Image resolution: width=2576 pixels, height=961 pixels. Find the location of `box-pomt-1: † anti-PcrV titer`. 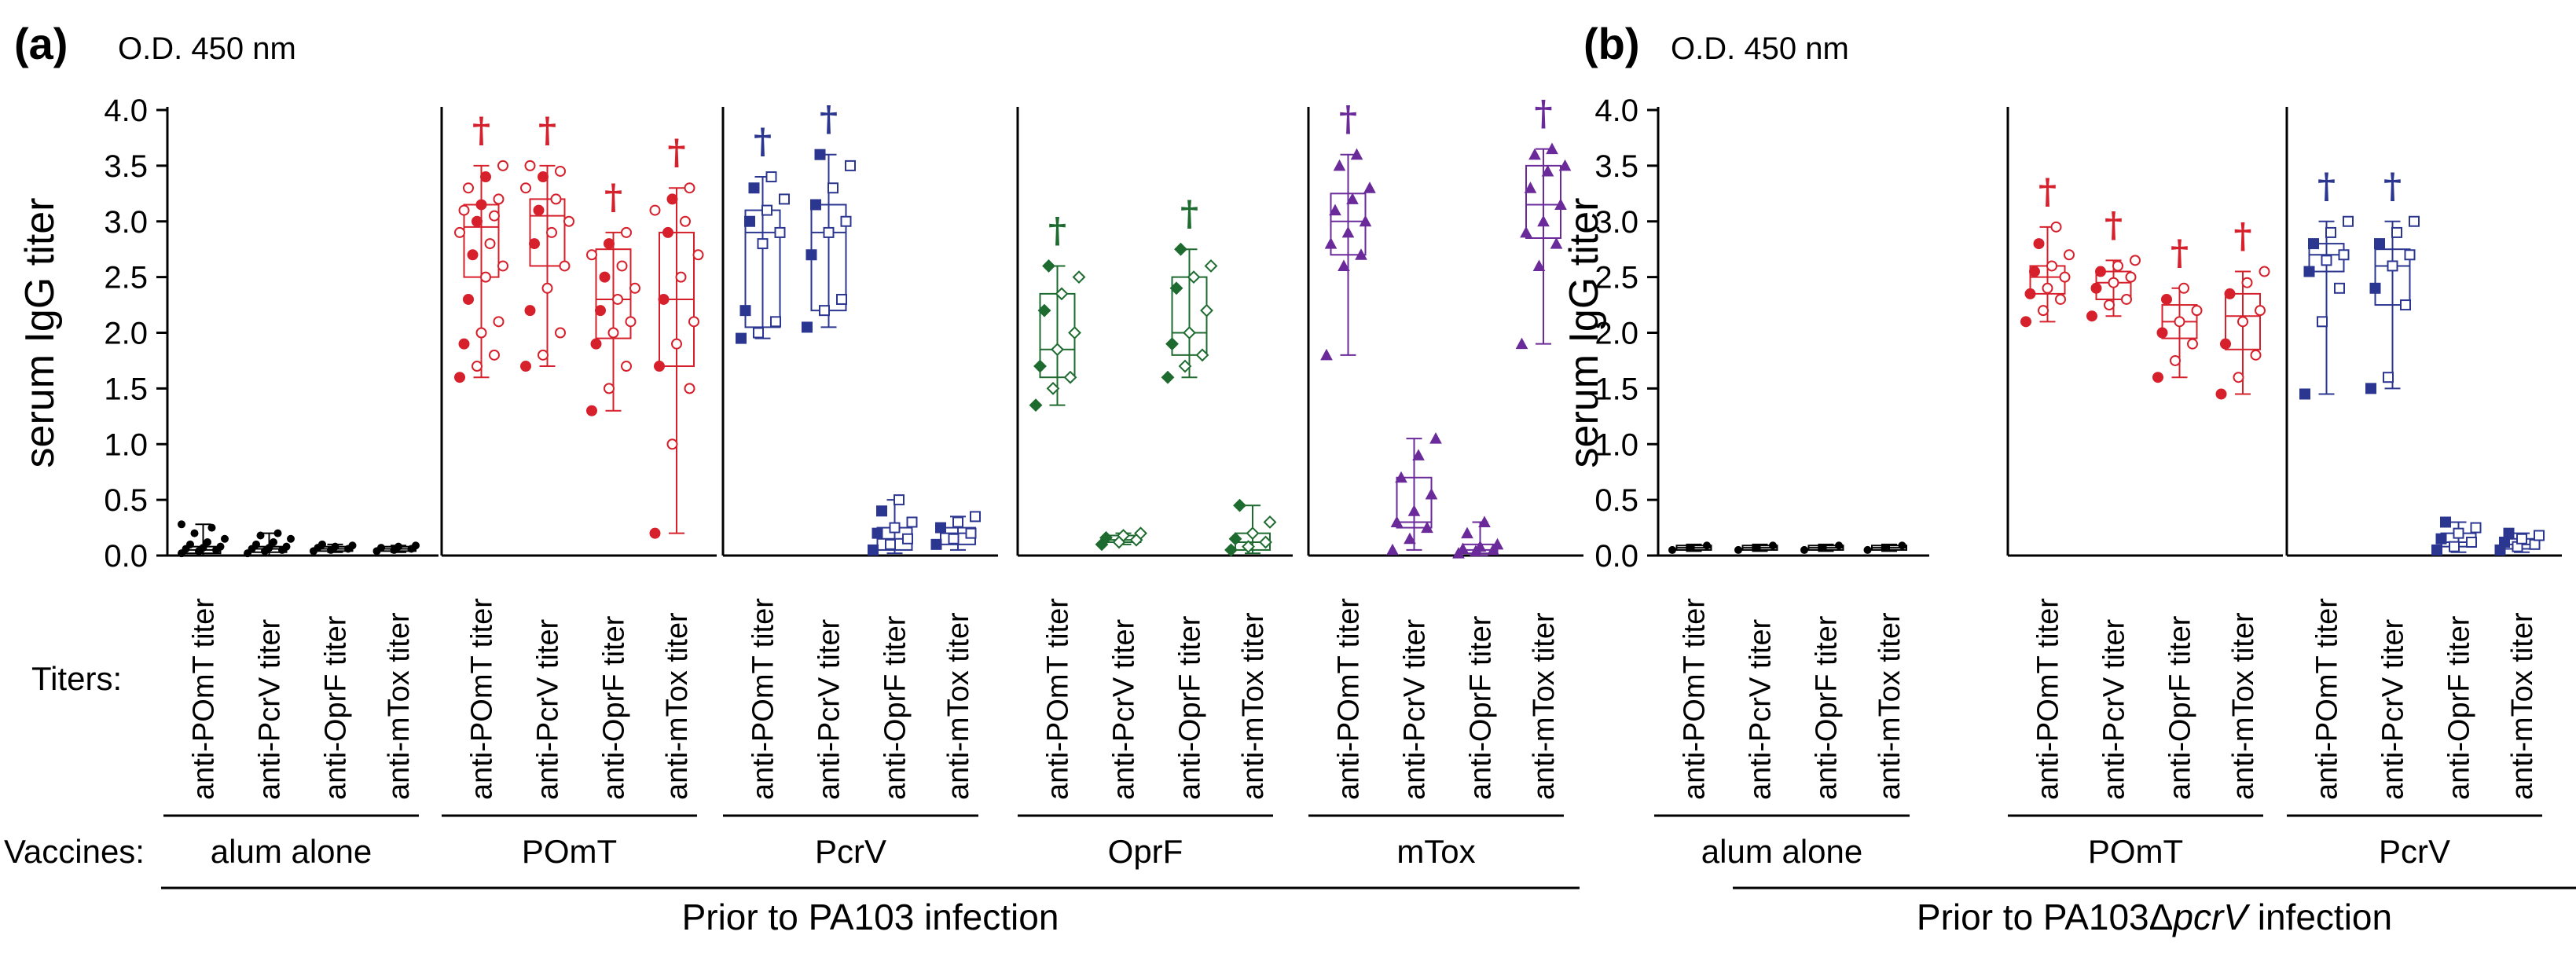

box-pomt-1: † anti-PcrV titer is located at coordinates (2113, 503).